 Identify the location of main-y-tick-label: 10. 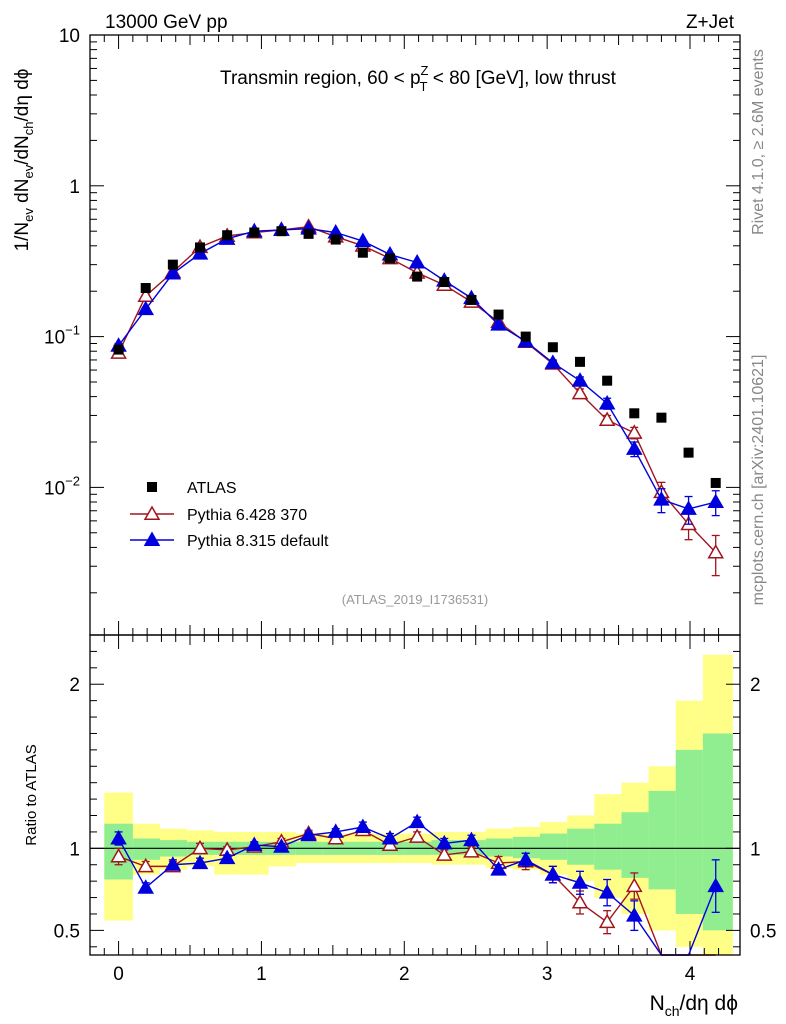
(69, 36).